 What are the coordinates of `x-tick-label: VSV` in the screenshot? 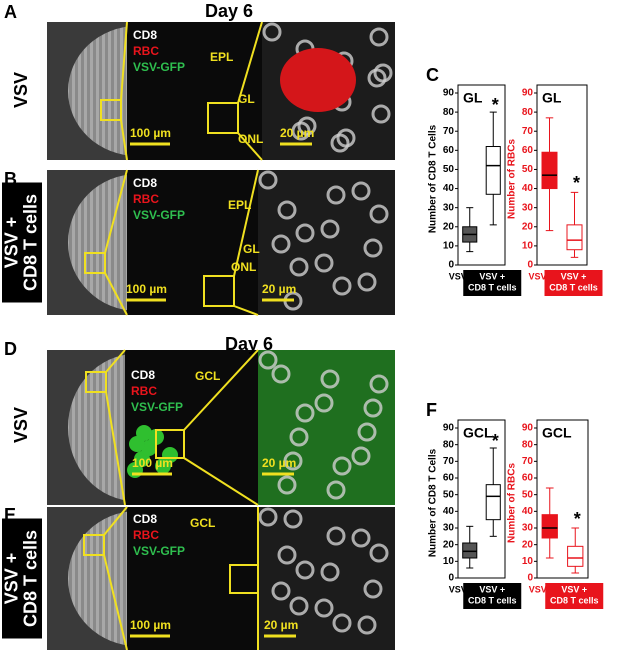 It's located at (538, 589).